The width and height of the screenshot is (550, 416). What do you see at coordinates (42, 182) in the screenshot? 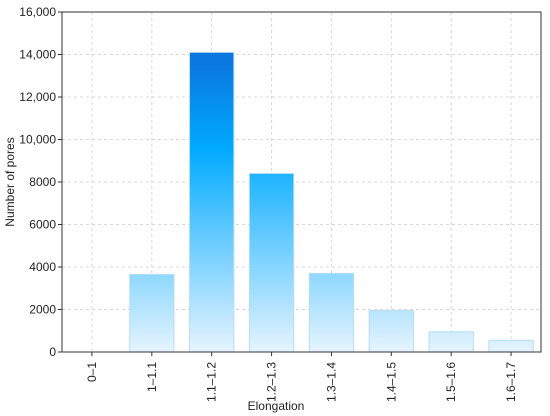
I see `y-tick-label: 8000` at bounding box center [42, 182].